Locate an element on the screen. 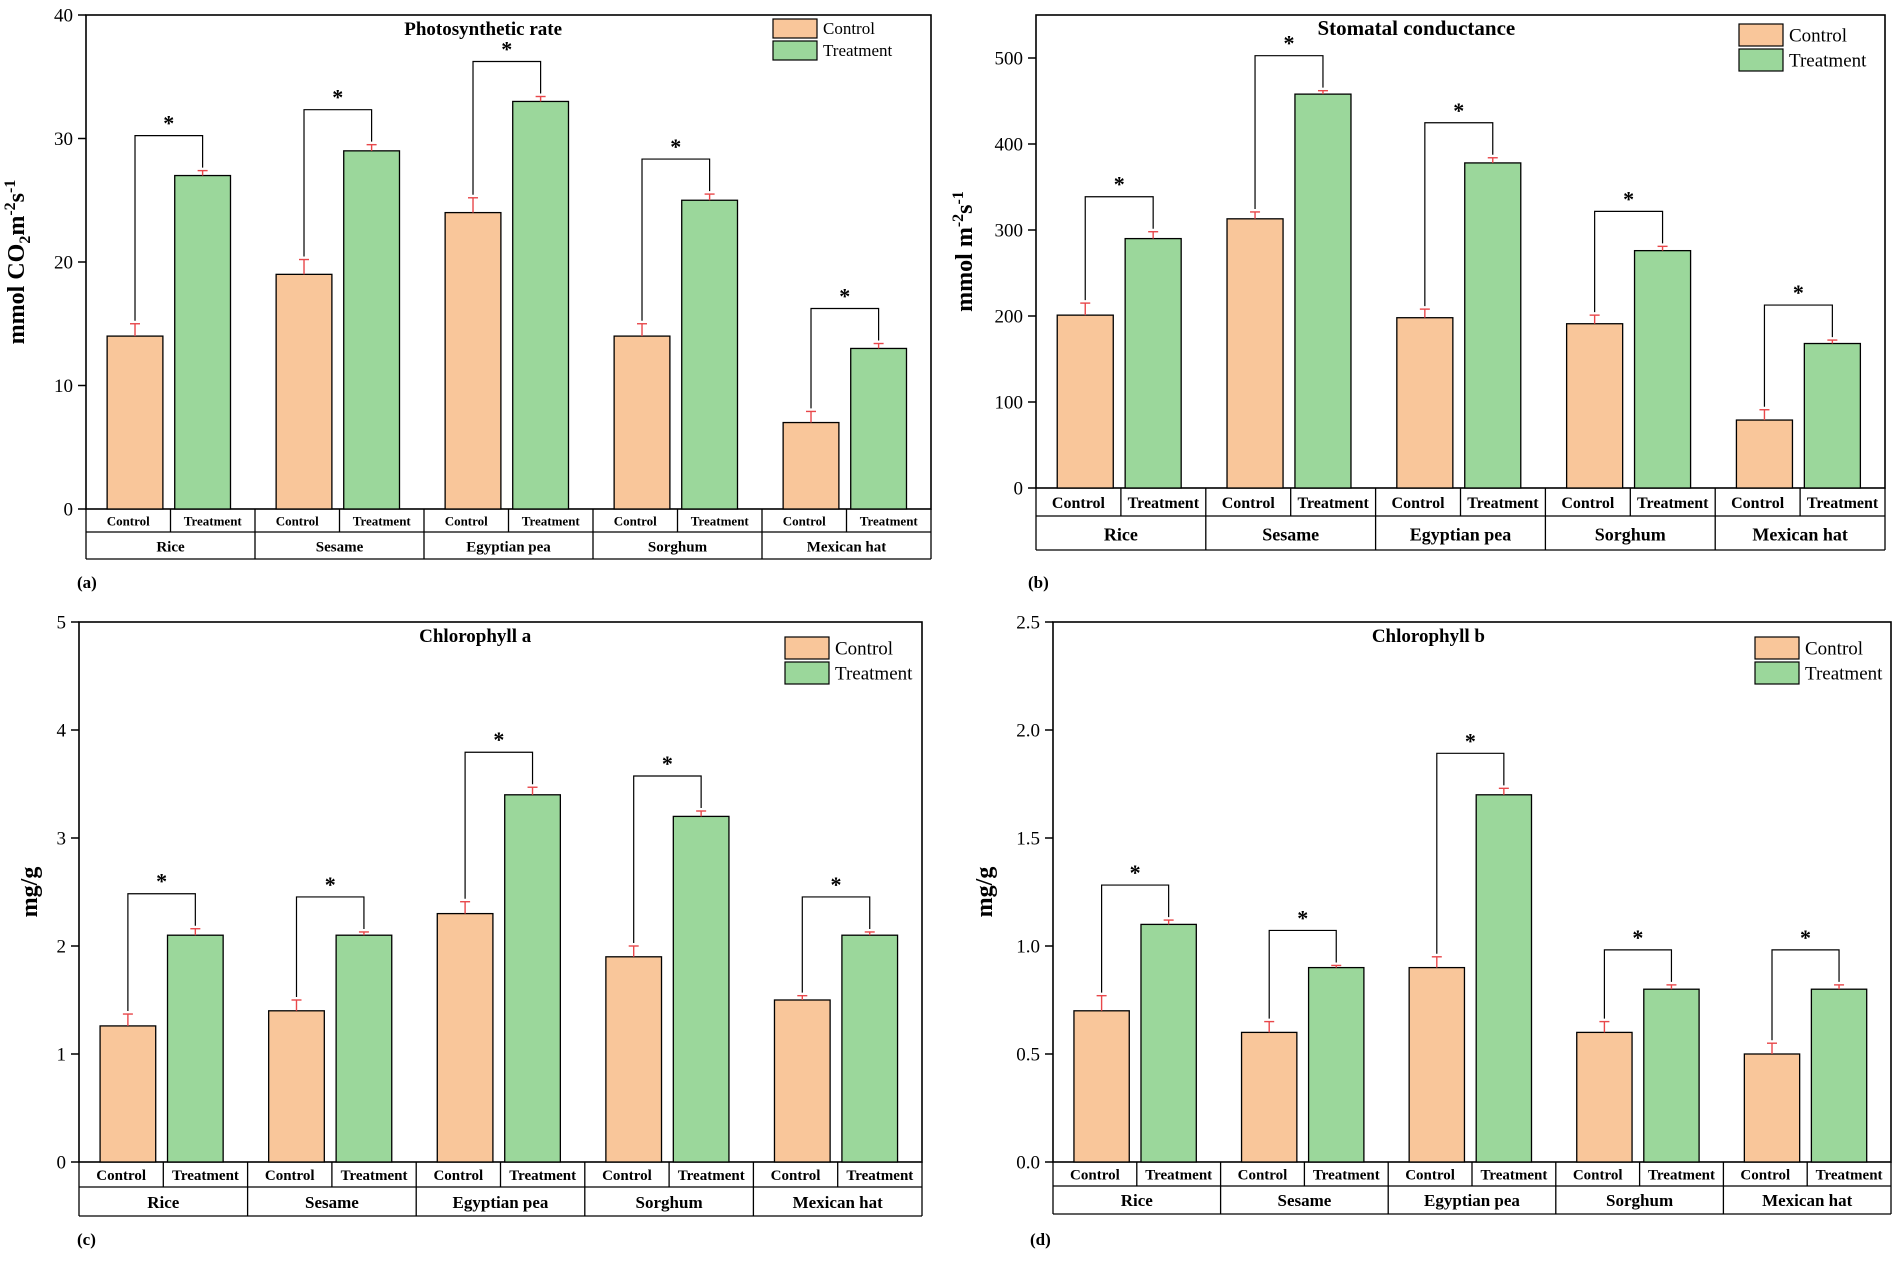  category-label: Mexican hat is located at coordinates (847, 547).